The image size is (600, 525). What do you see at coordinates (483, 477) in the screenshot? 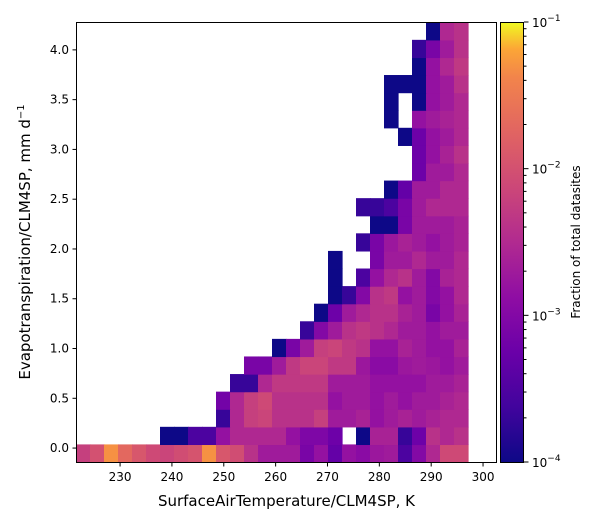
I see `x-tick-label: 300` at bounding box center [483, 477].